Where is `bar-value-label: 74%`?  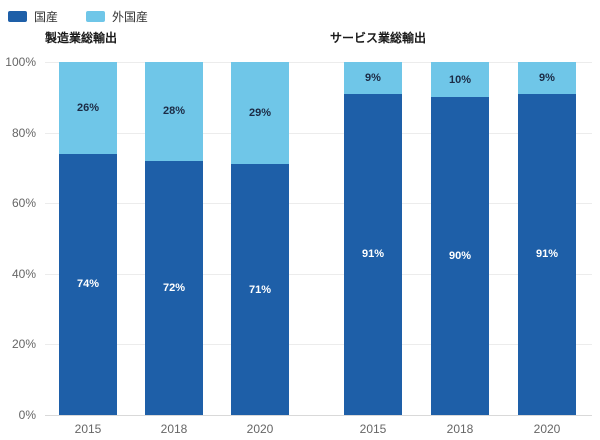 bar-value-label: 74% is located at coordinates (88, 284).